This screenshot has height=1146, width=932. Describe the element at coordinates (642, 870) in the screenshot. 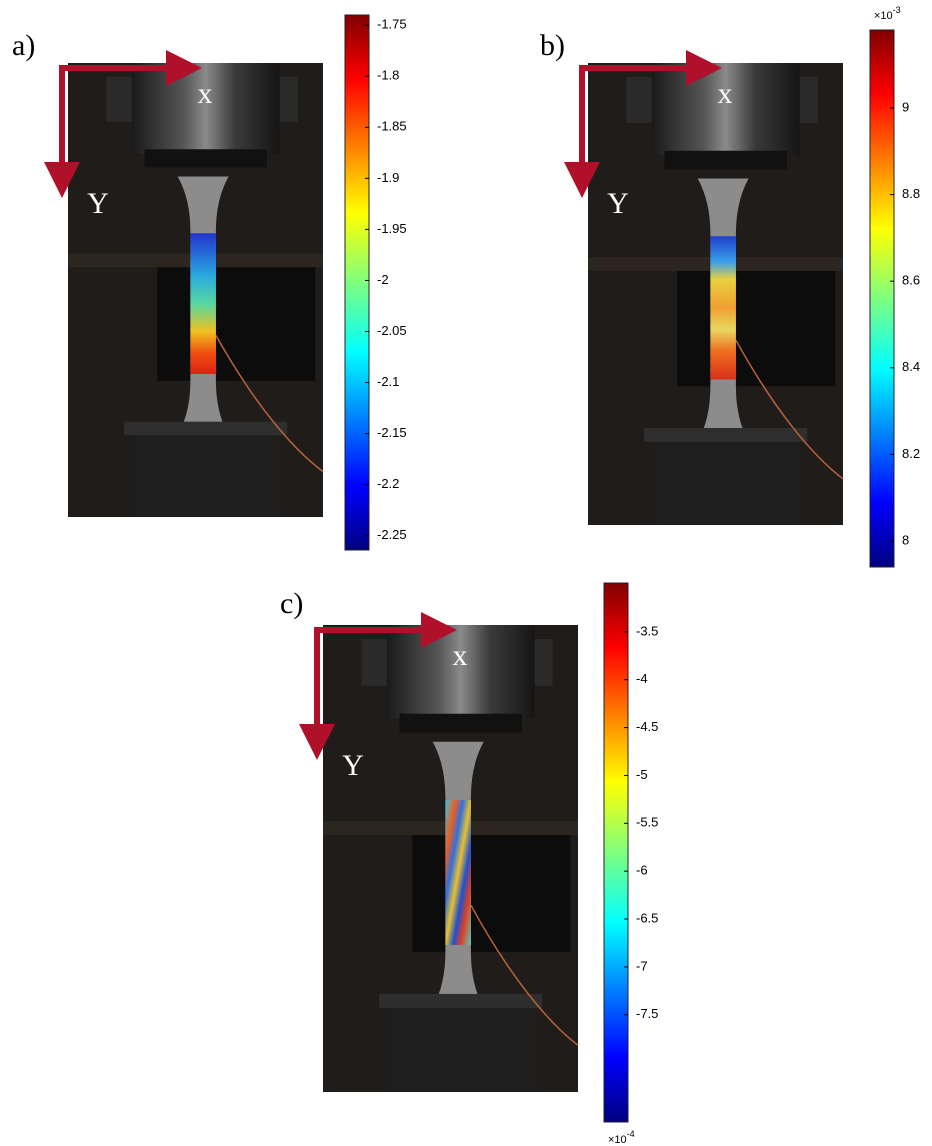

I see `colorbar-tick-label: -6` at that location.